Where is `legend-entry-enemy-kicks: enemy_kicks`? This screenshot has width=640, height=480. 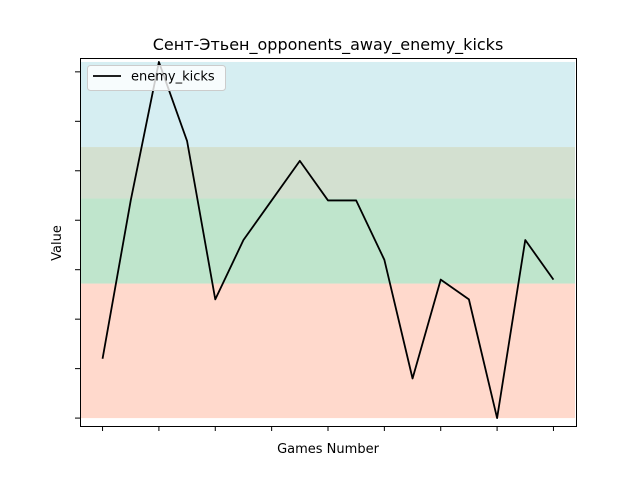
legend-entry-enemy-kicks: enemy_kicks is located at coordinates (173, 77).